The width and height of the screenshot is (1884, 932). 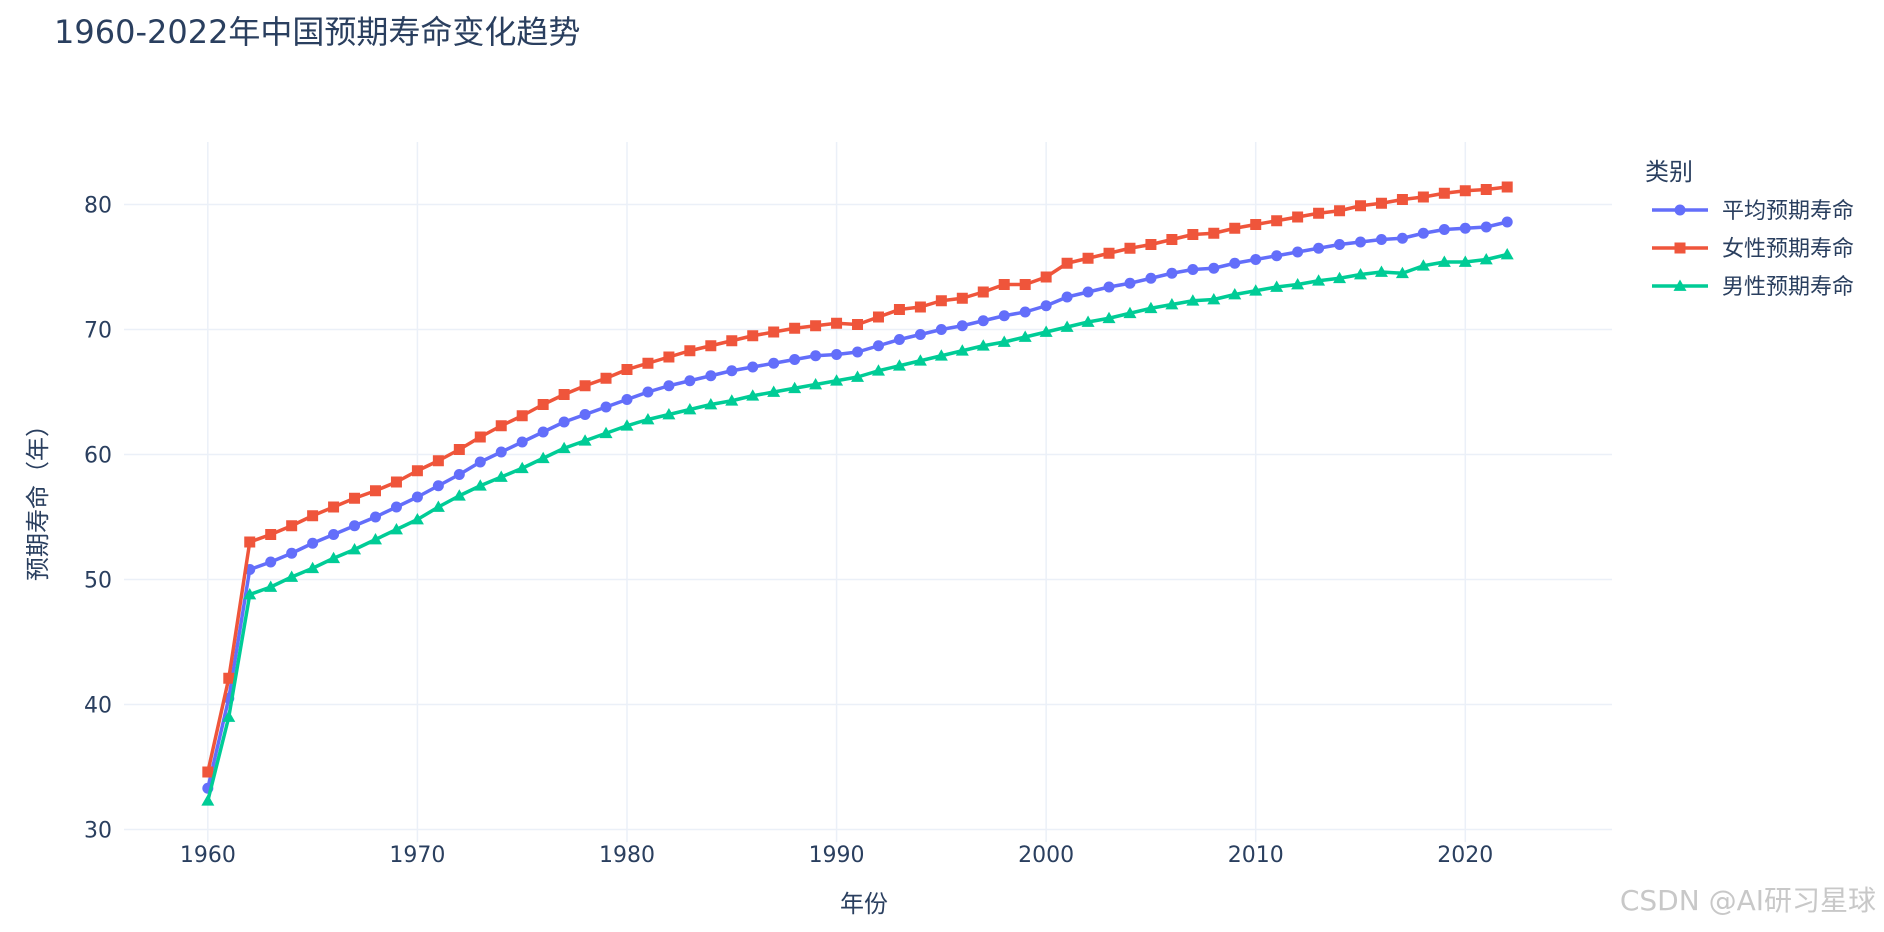 What do you see at coordinates (98, 331) in the screenshot?
I see `y-tick-label: 70` at bounding box center [98, 331].